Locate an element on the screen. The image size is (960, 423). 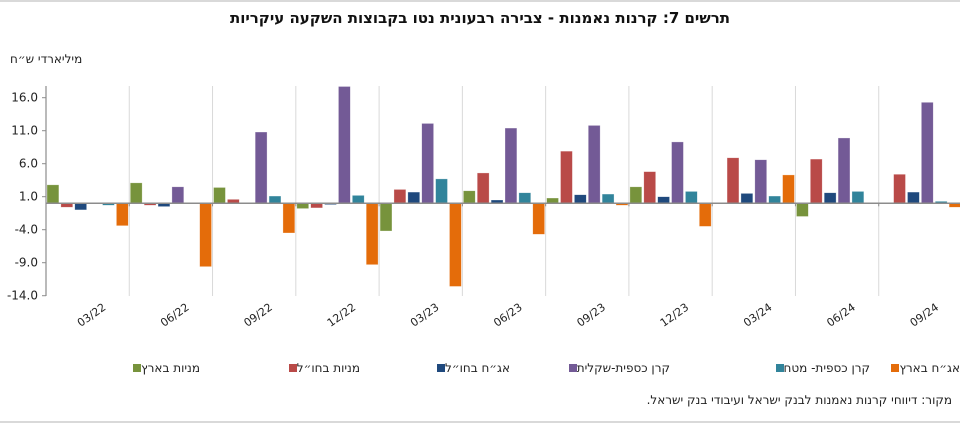
x-tick-label: 06/23 is located at coordinates (507, 315).